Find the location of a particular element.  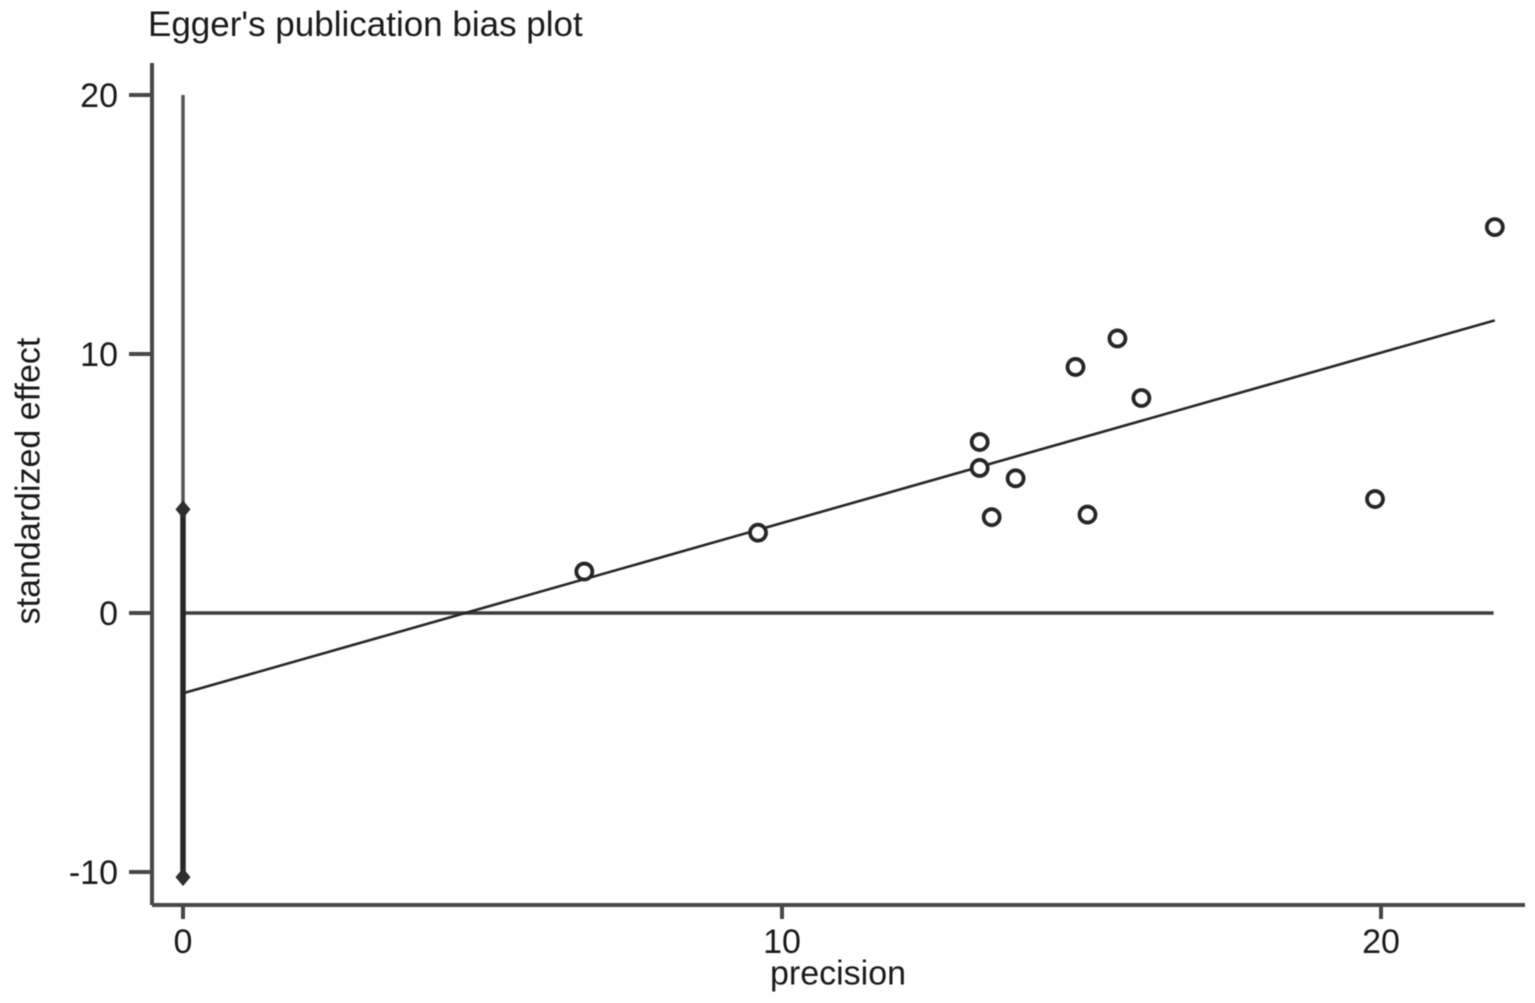

ci-lower-diamond-marker is located at coordinates (183, 877).